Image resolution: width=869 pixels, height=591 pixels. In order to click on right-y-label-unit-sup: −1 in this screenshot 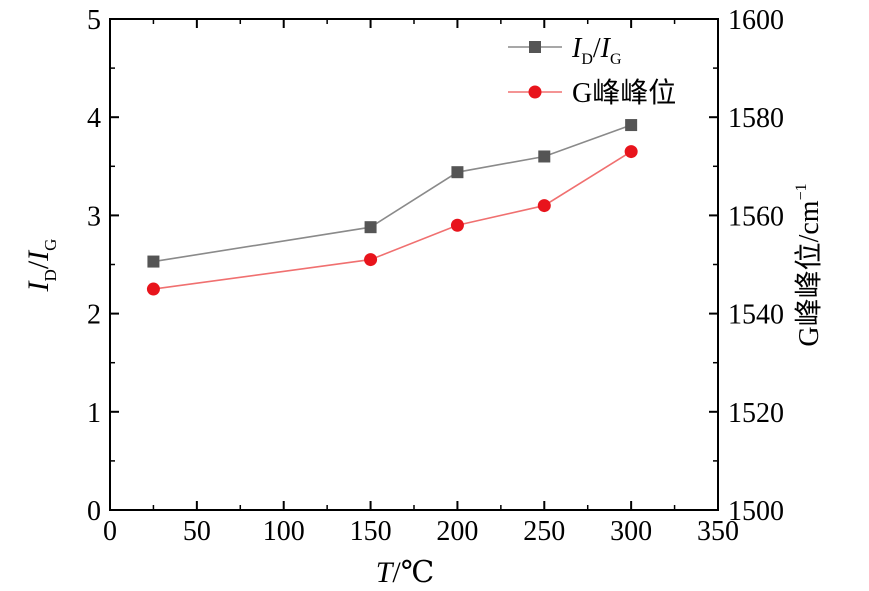, I will do `click(801, 191)`.